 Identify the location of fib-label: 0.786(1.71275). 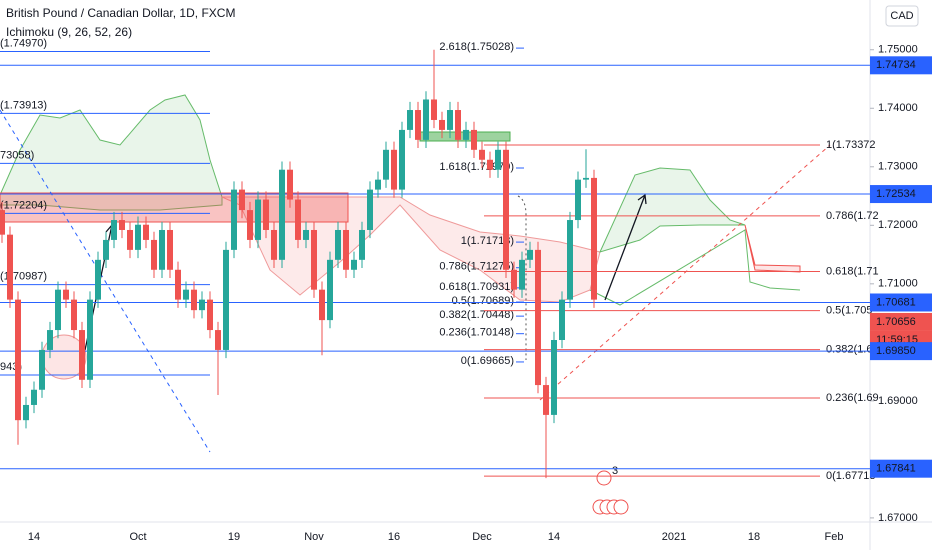
(476, 267).